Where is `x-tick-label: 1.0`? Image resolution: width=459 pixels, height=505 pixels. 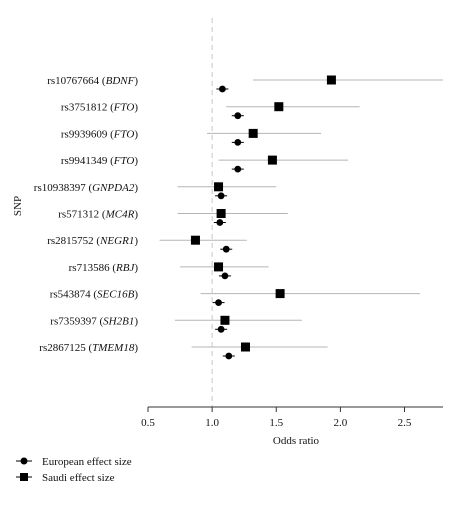 x-tick-label: 1.0 is located at coordinates (212, 423).